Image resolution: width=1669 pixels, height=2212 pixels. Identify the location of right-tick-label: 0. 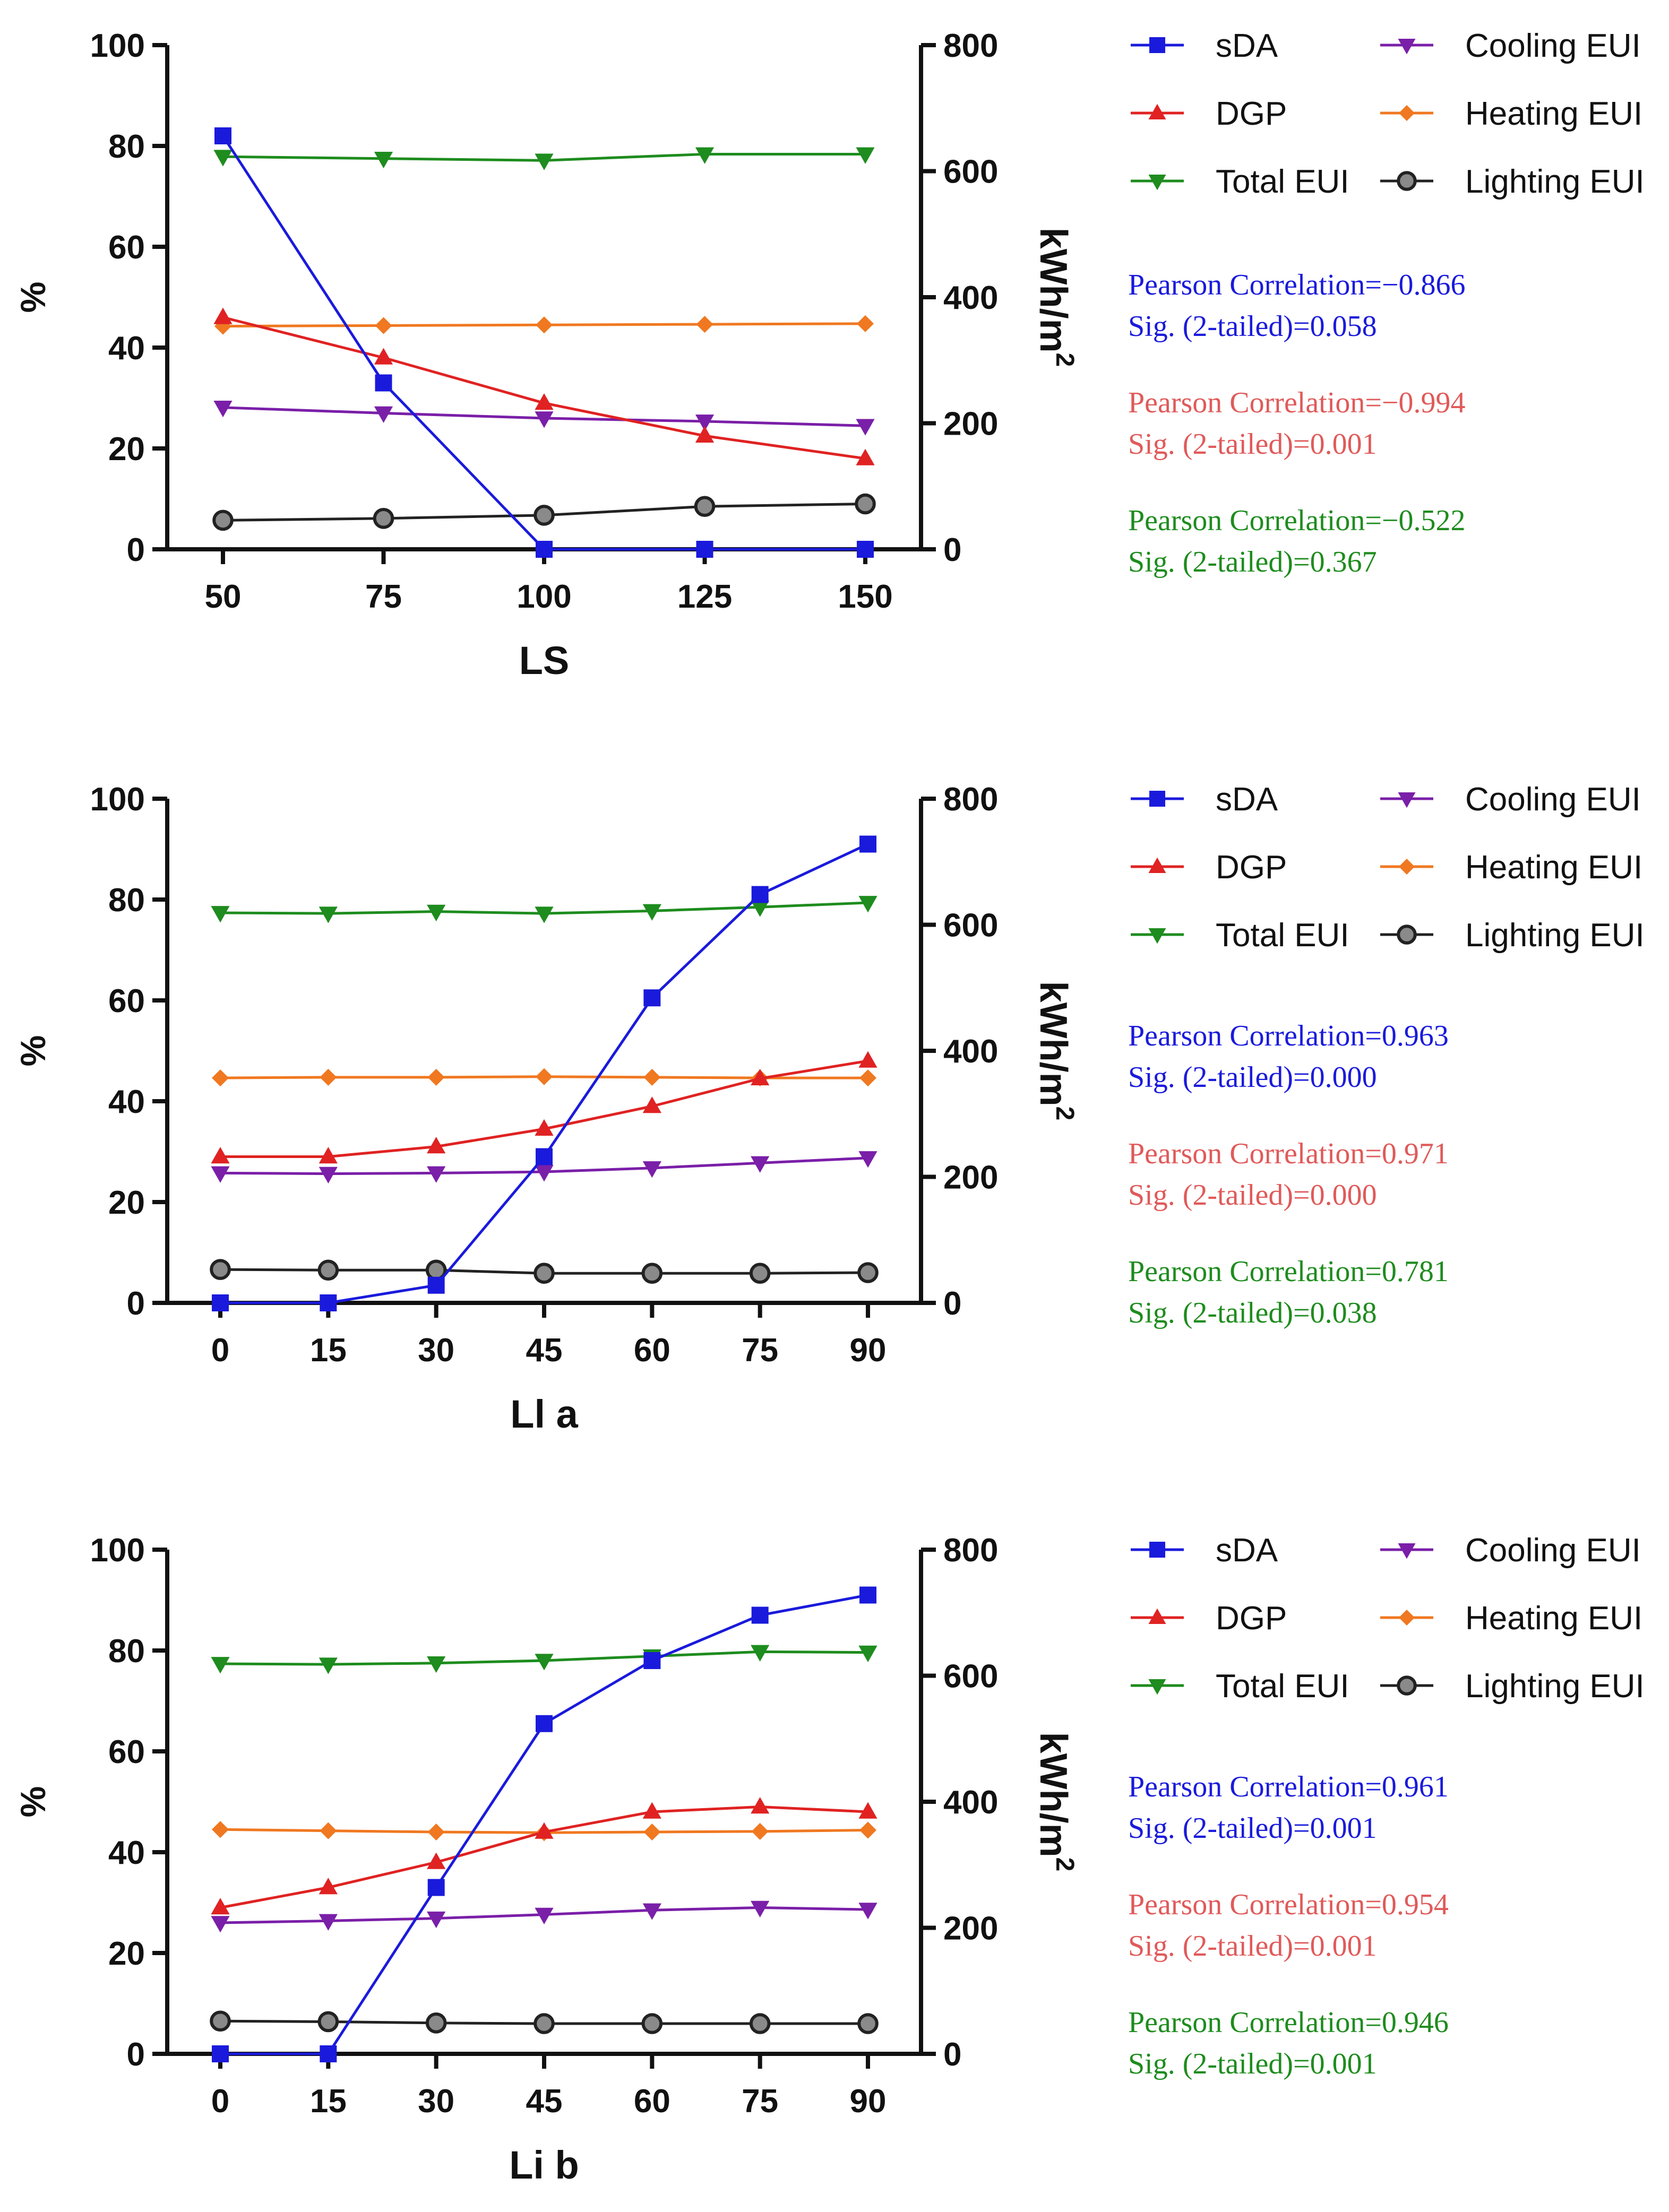
(952, 550).